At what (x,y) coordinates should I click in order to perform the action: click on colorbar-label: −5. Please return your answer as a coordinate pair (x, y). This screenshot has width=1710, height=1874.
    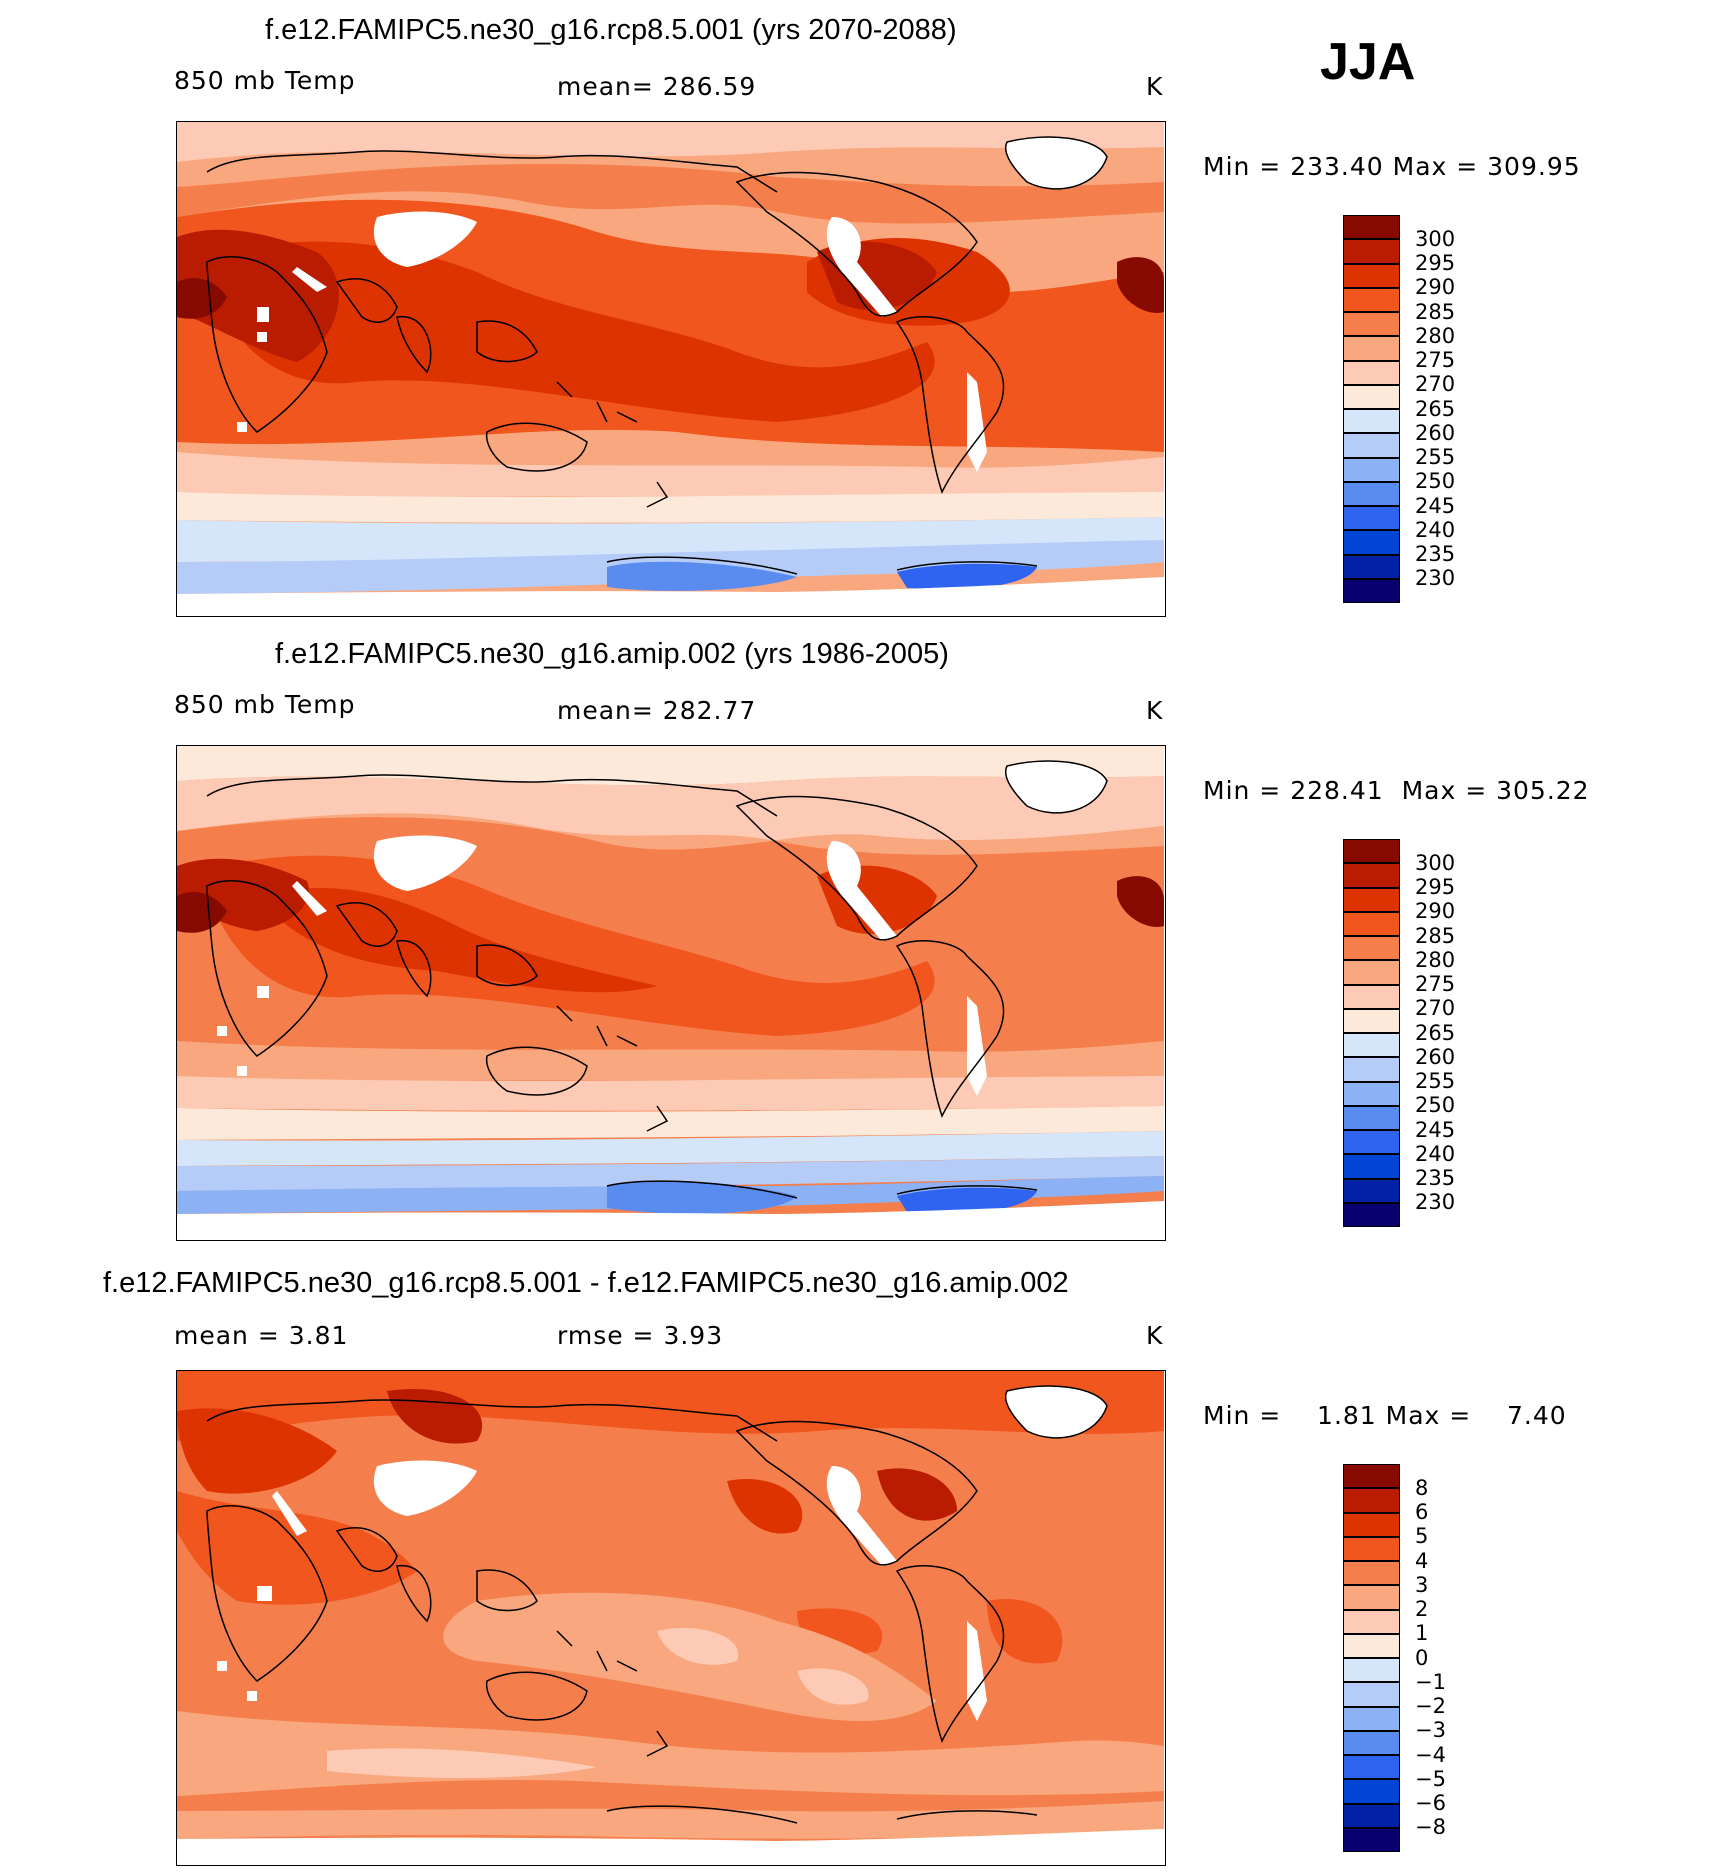
    Looking at the image, I should click on (1430, 1779).